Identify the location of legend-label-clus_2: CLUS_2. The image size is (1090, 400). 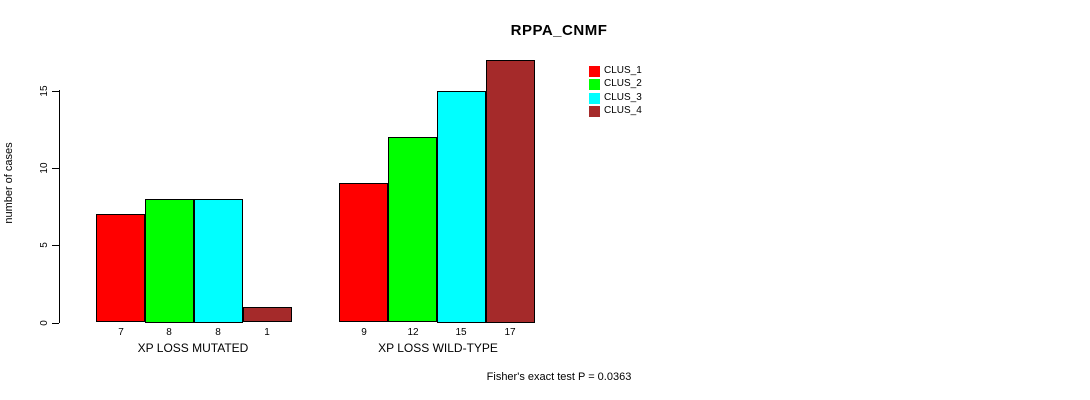
(623, 83).